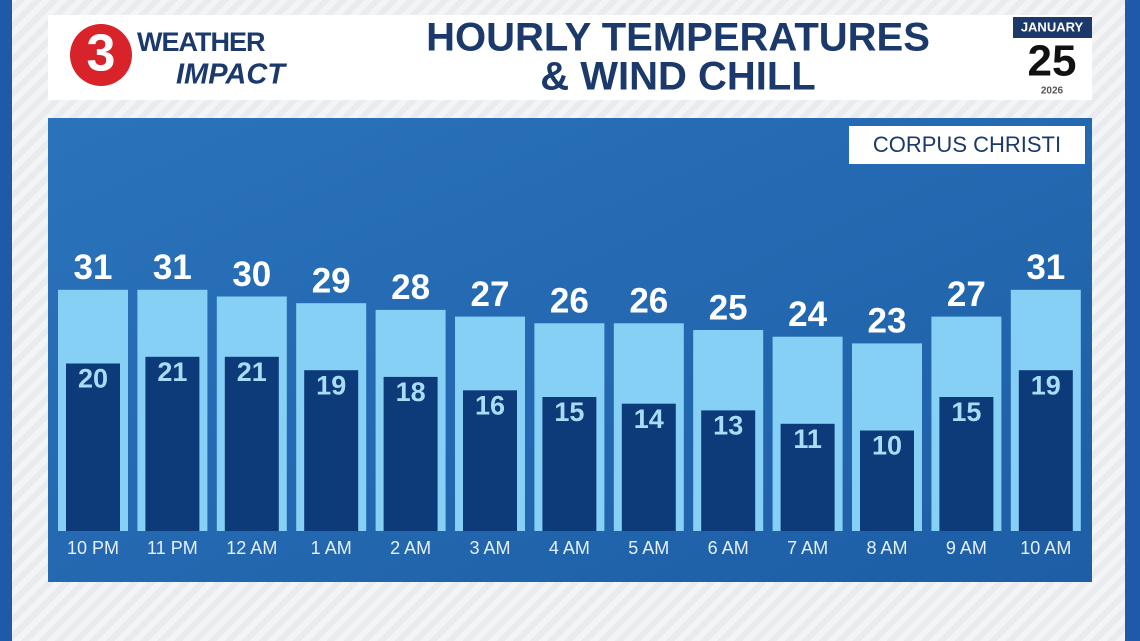  I want to click on logo-number: 3, so click(101, 54).